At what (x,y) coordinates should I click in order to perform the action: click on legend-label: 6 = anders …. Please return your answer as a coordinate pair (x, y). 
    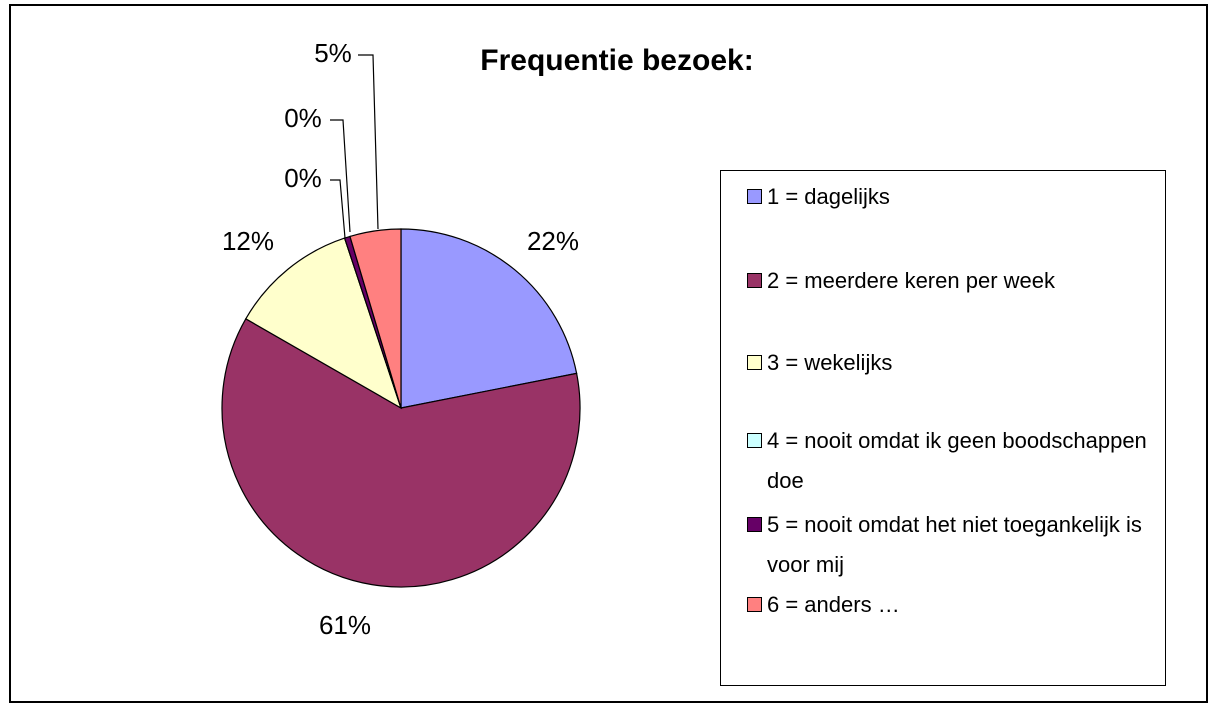
    Looking at the image, I should click on (833, 604).